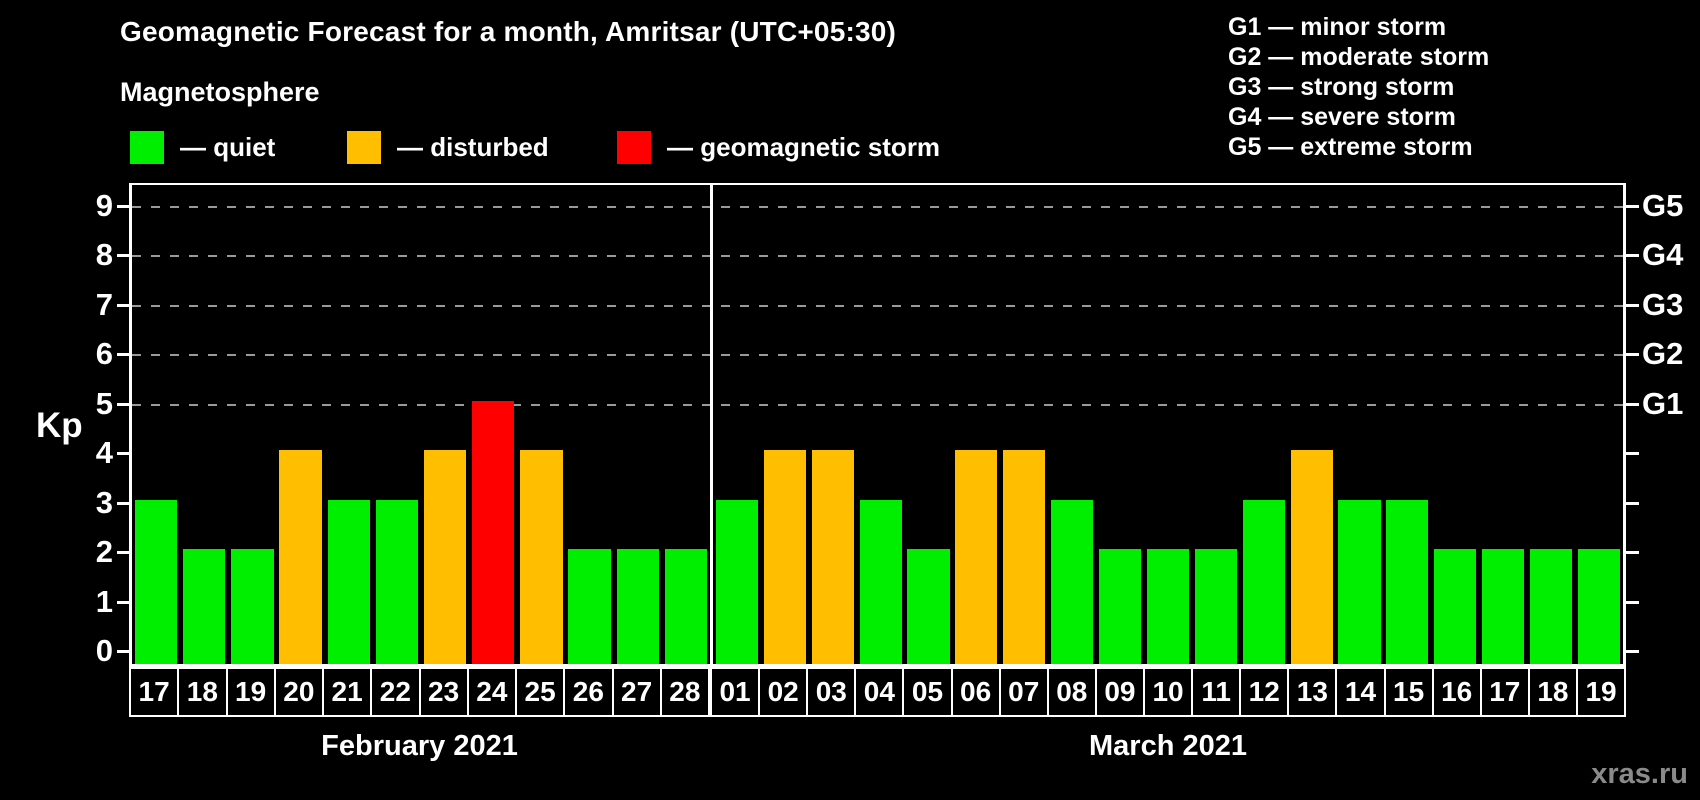 This screenshot has height=800, width=1700. What do you see at coordinates (1119, 692) in the screenshot?
I see `day-label: 09` at bounding box center [1119, 692].